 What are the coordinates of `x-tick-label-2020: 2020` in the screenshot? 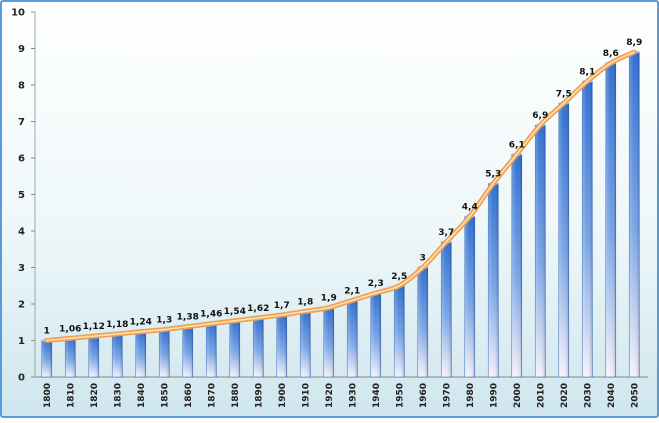 It's located at (565, 395).